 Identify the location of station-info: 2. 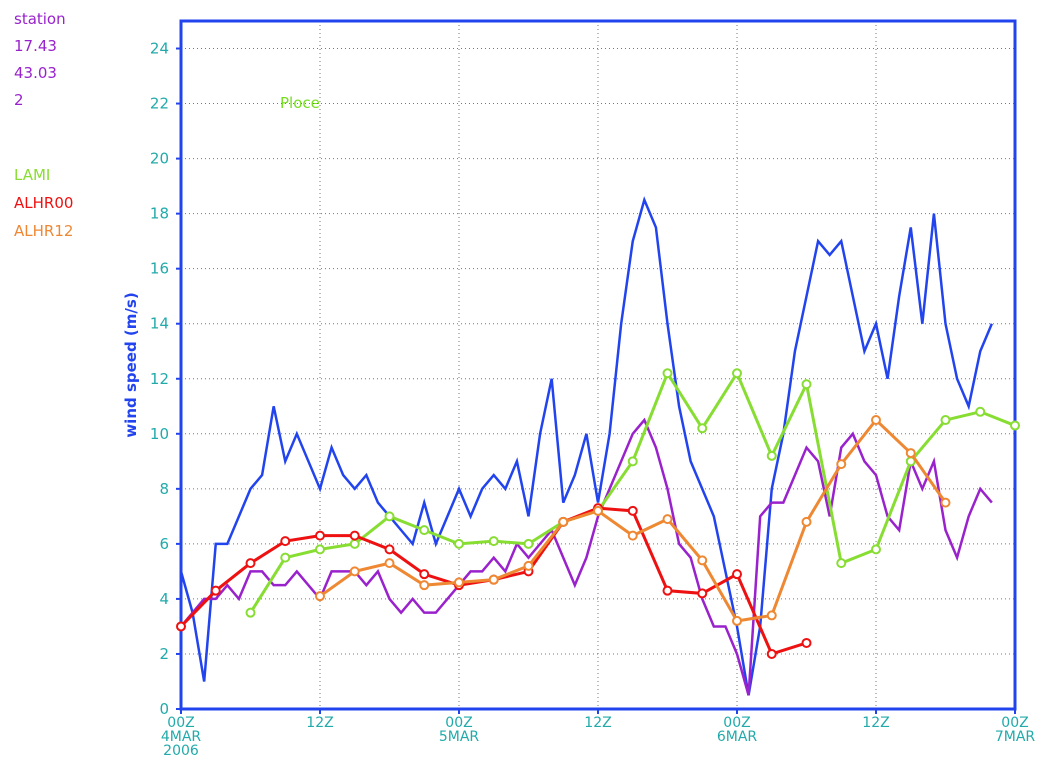
(19, 100).